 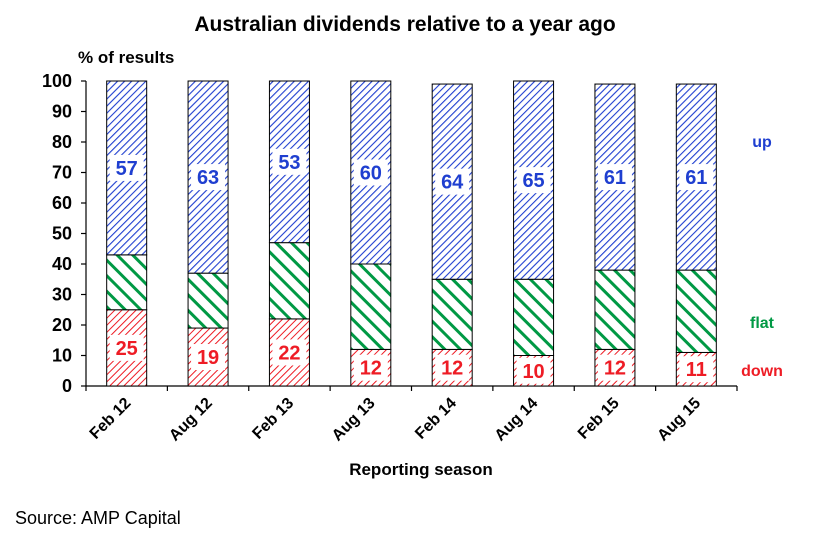 I want to click on legend-label-down: down, so click(x=762, y=371).